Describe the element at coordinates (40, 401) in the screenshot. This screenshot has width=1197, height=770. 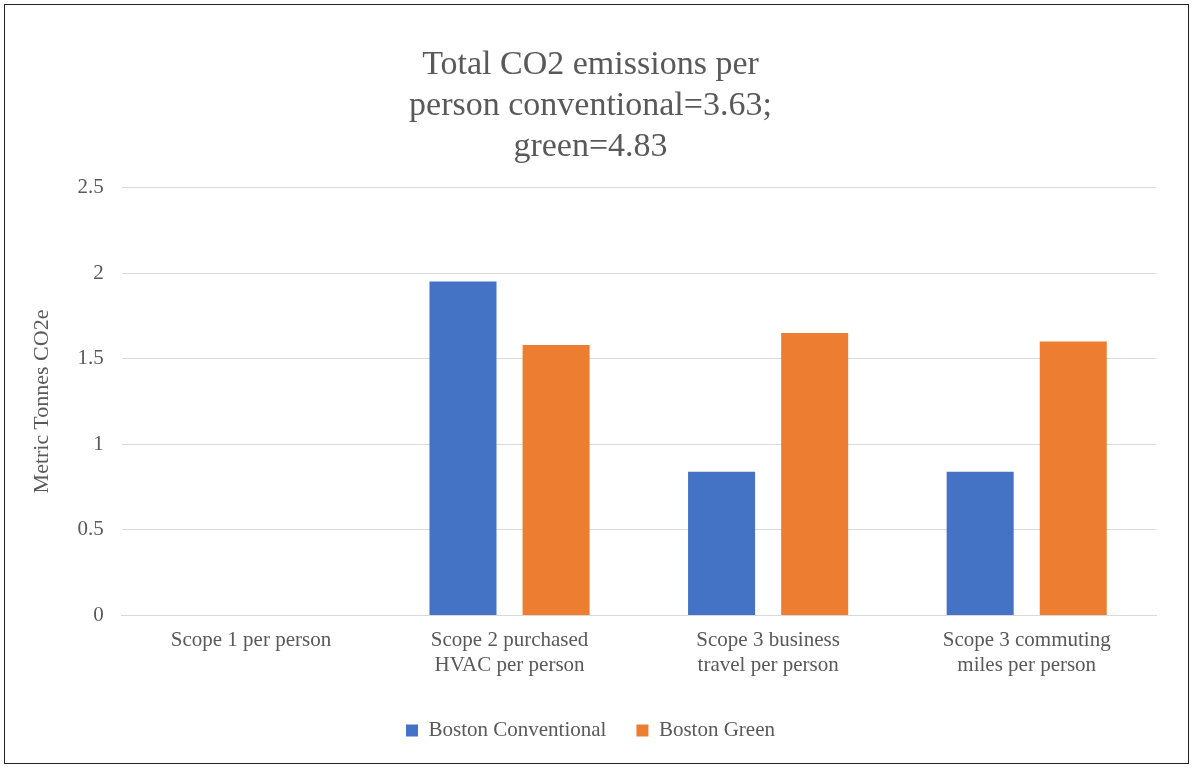
I see `y-axis-title: Metric Tonnes CO2e` at that location.